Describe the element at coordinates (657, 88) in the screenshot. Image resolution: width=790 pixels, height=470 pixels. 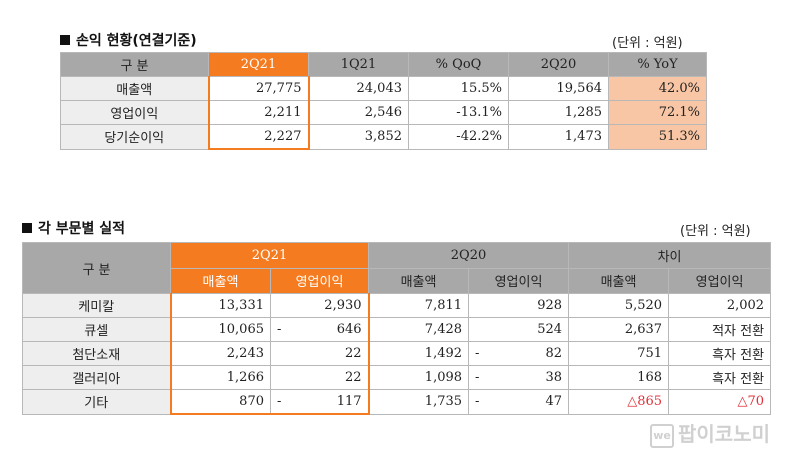
I see `cell-yoy: 42.0%` at that location.